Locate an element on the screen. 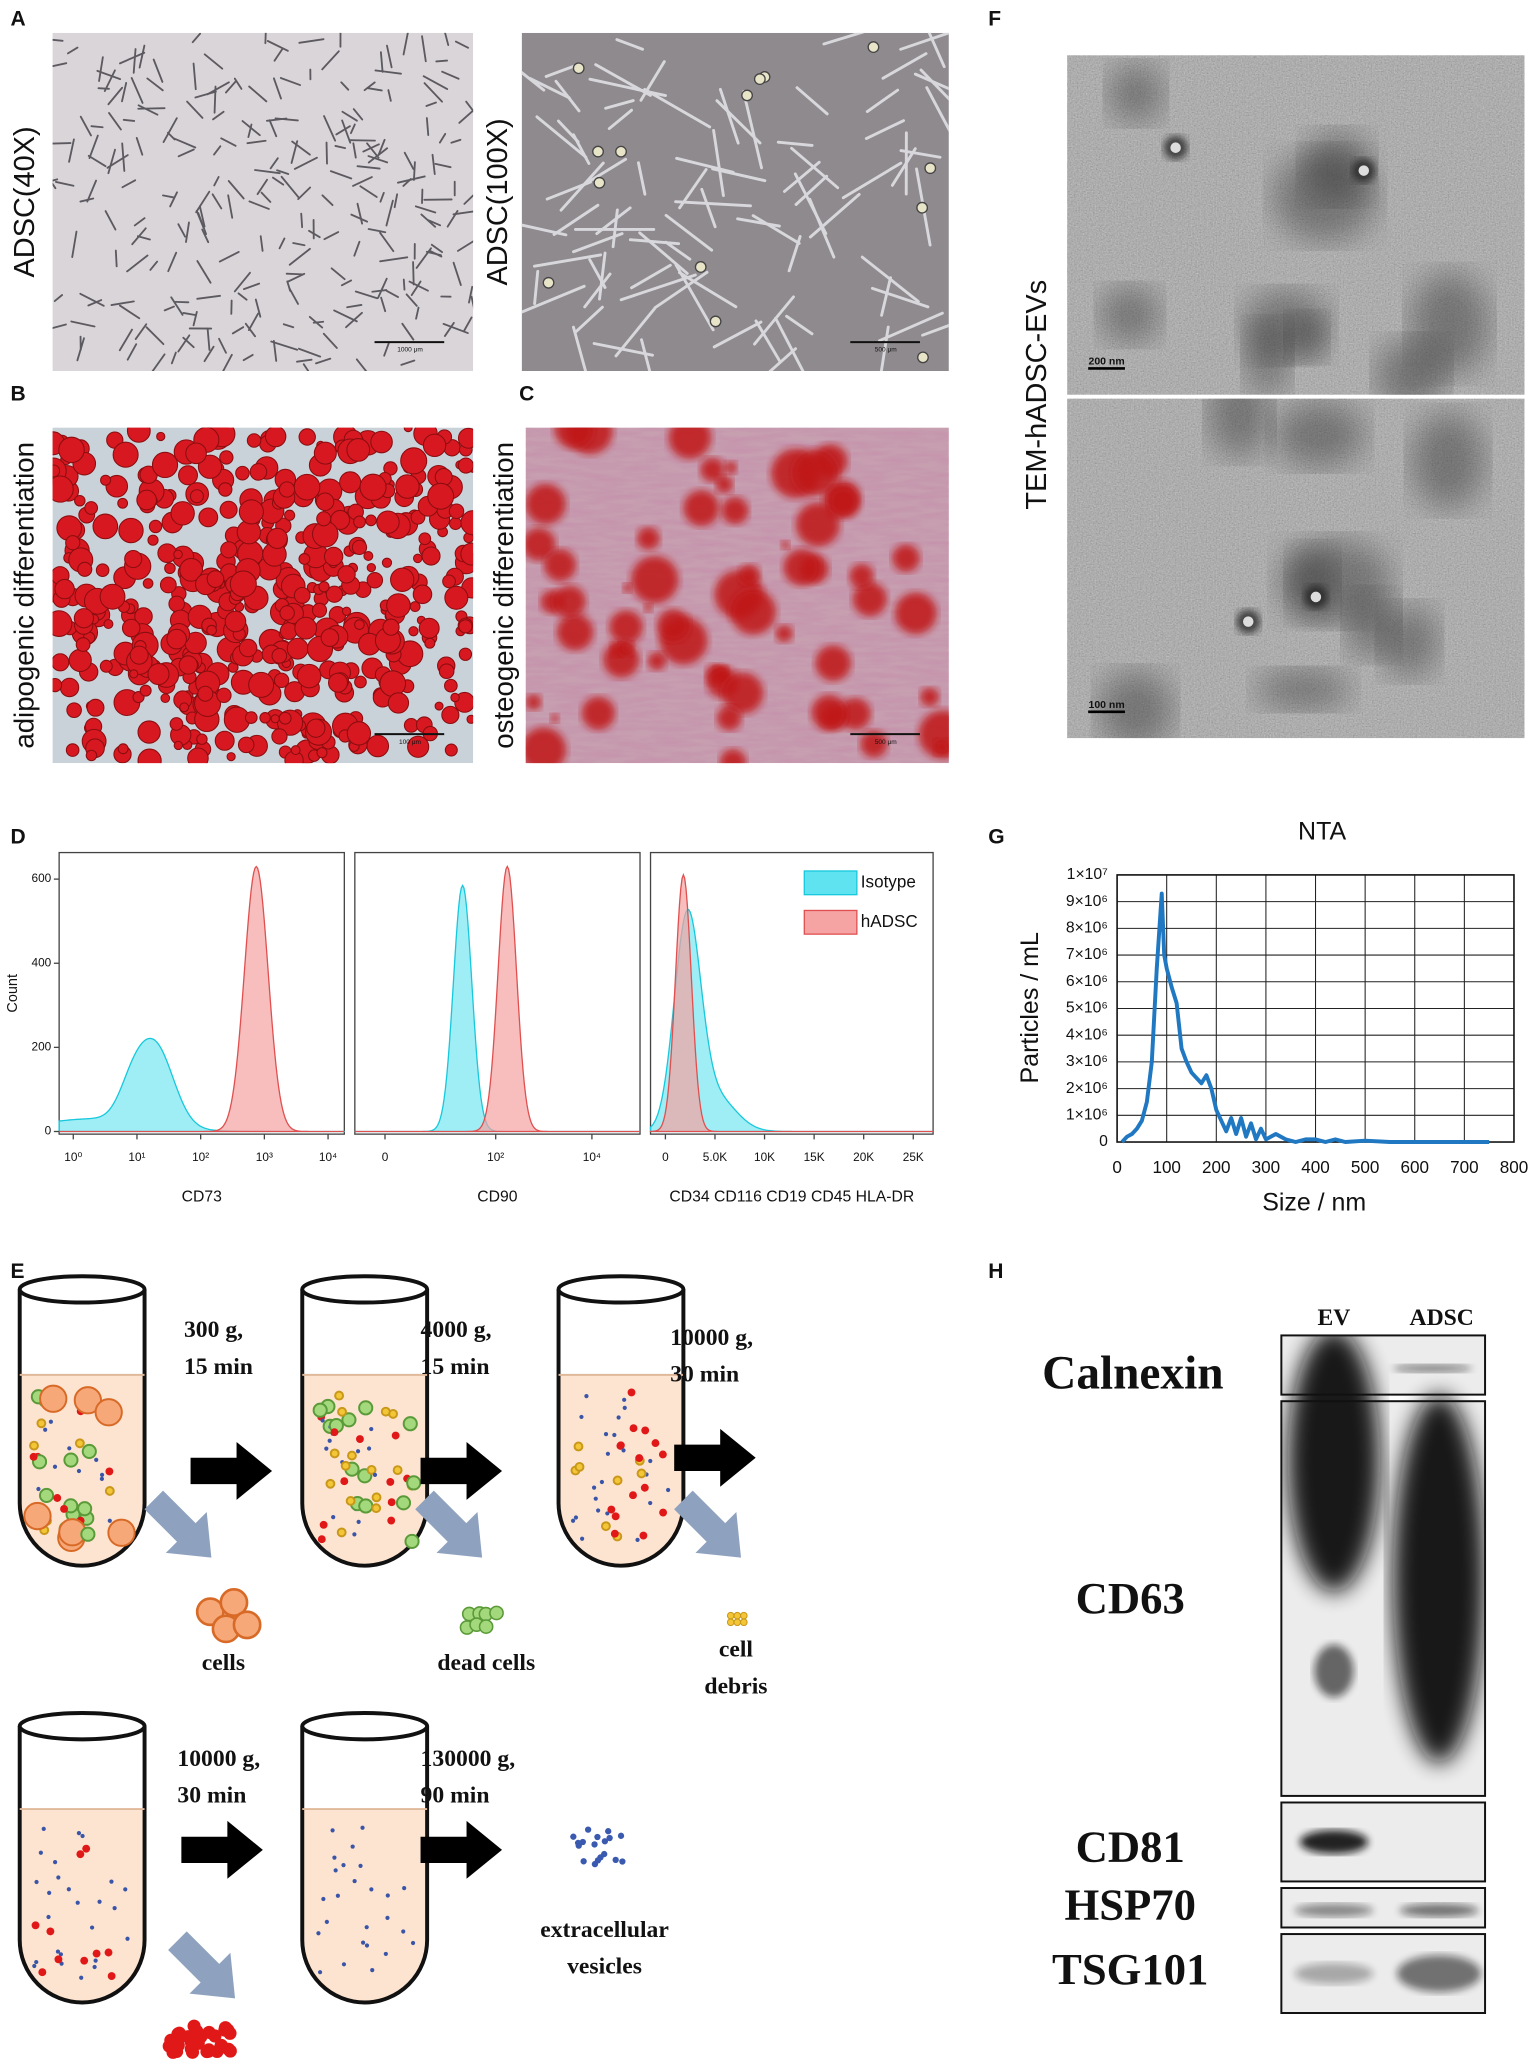  protein-label: CD63 is located at coordinates (1130, 1598).